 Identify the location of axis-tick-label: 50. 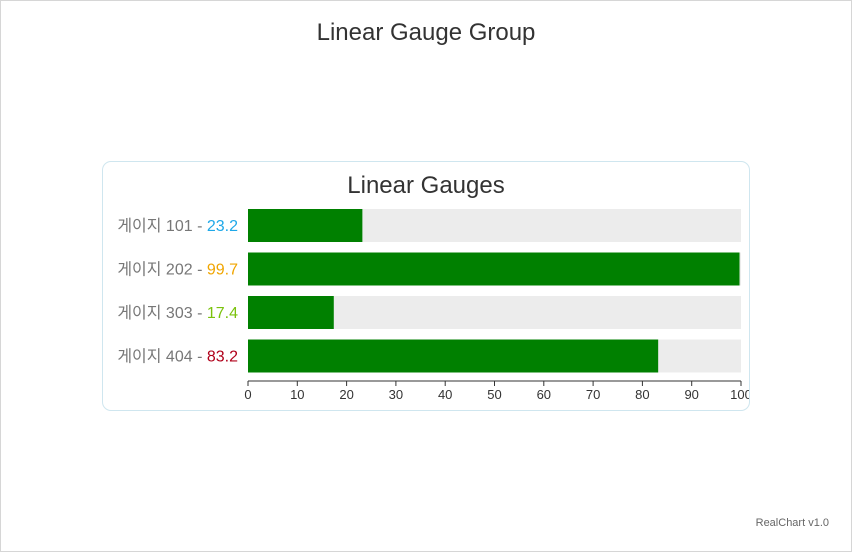
(494, 394).